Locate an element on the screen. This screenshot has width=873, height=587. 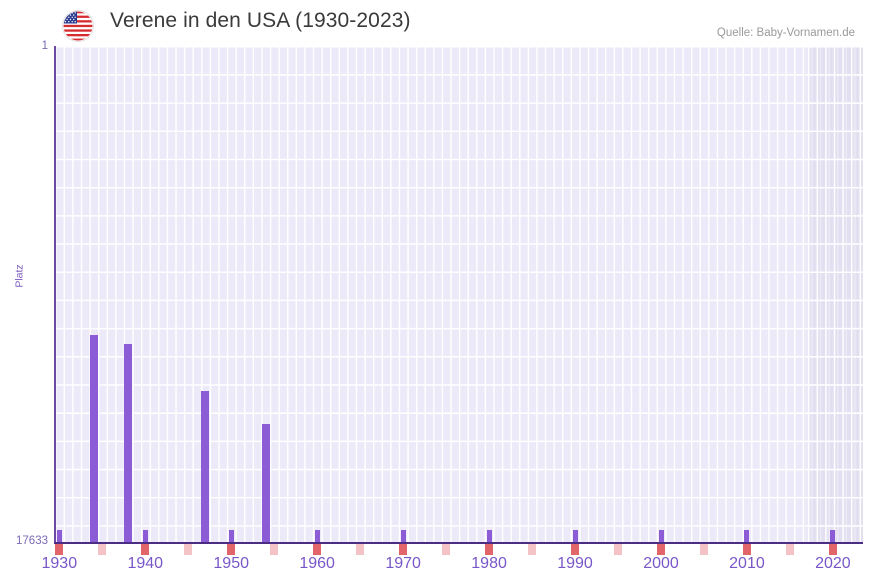
year-marker-2010 is located at coordinates (746, 549).